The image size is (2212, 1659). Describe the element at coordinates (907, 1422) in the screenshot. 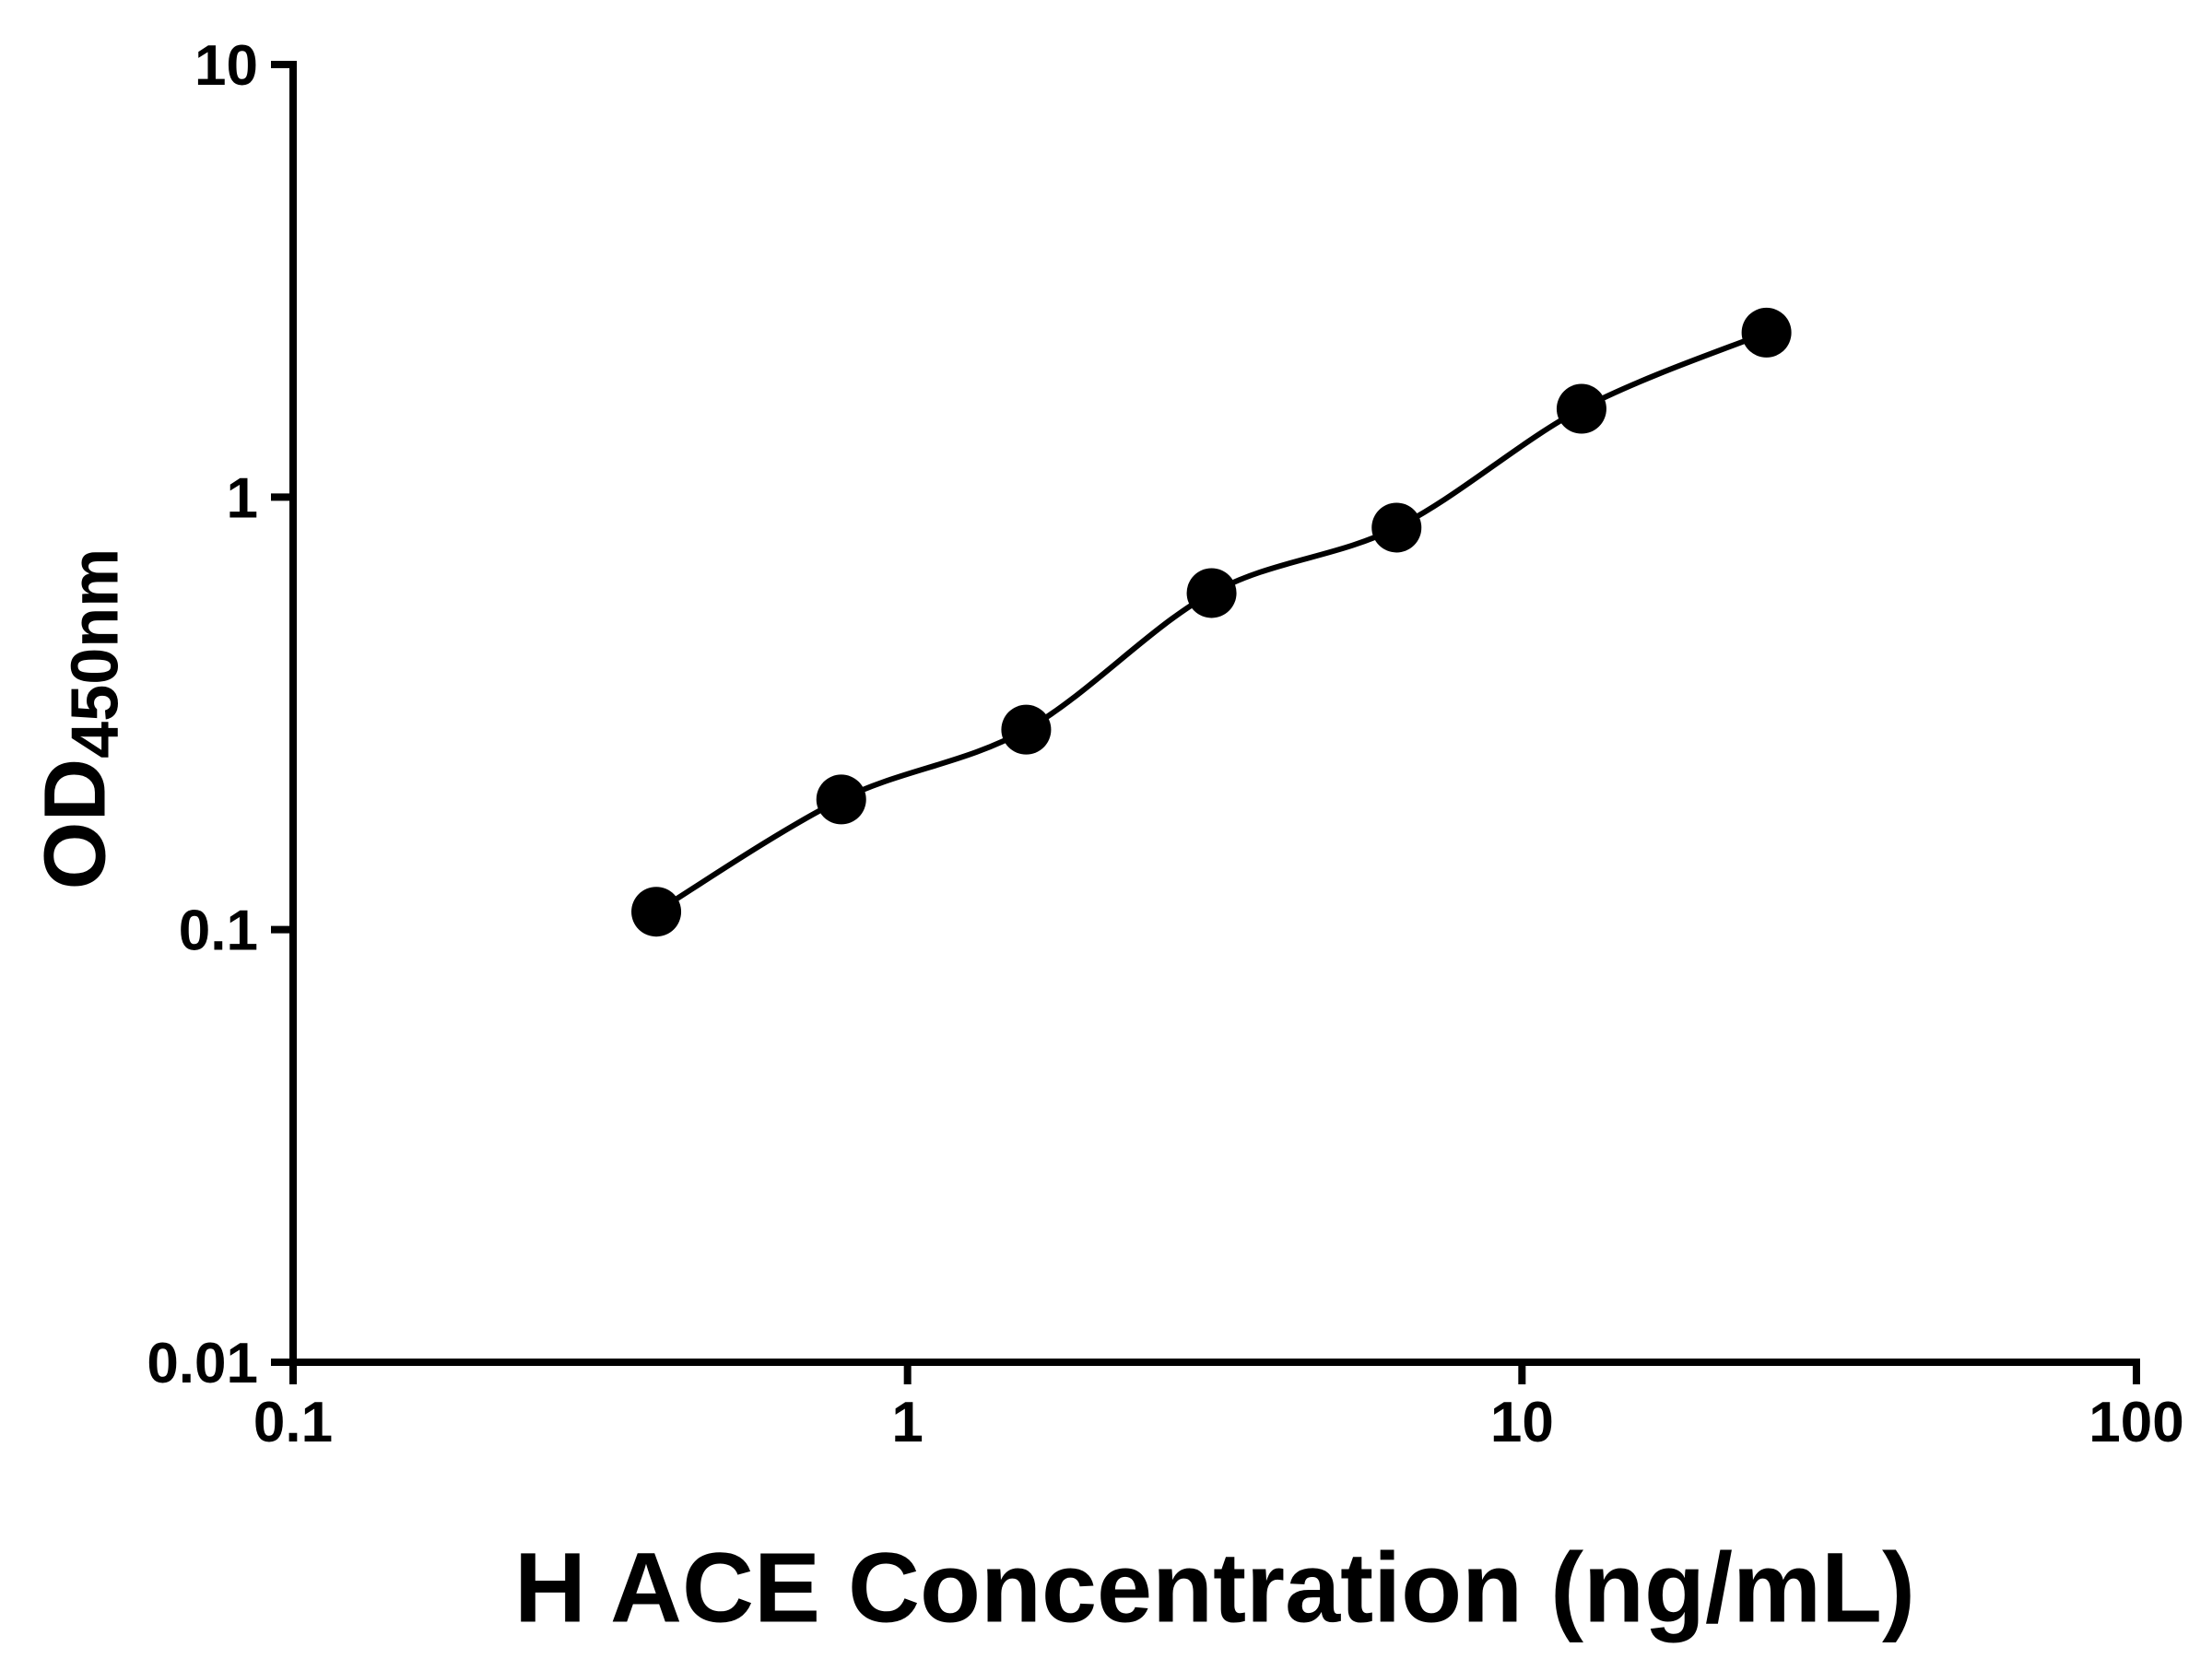

I see `x-tick-label: 1` at that location.